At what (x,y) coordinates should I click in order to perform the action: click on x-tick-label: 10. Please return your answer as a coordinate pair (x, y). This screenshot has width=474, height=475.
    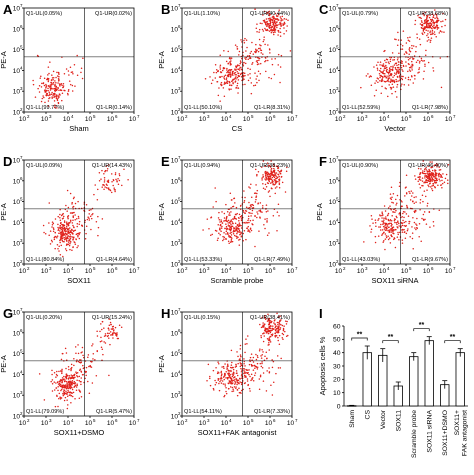
    Looking at the image, I should click on (181, 271).